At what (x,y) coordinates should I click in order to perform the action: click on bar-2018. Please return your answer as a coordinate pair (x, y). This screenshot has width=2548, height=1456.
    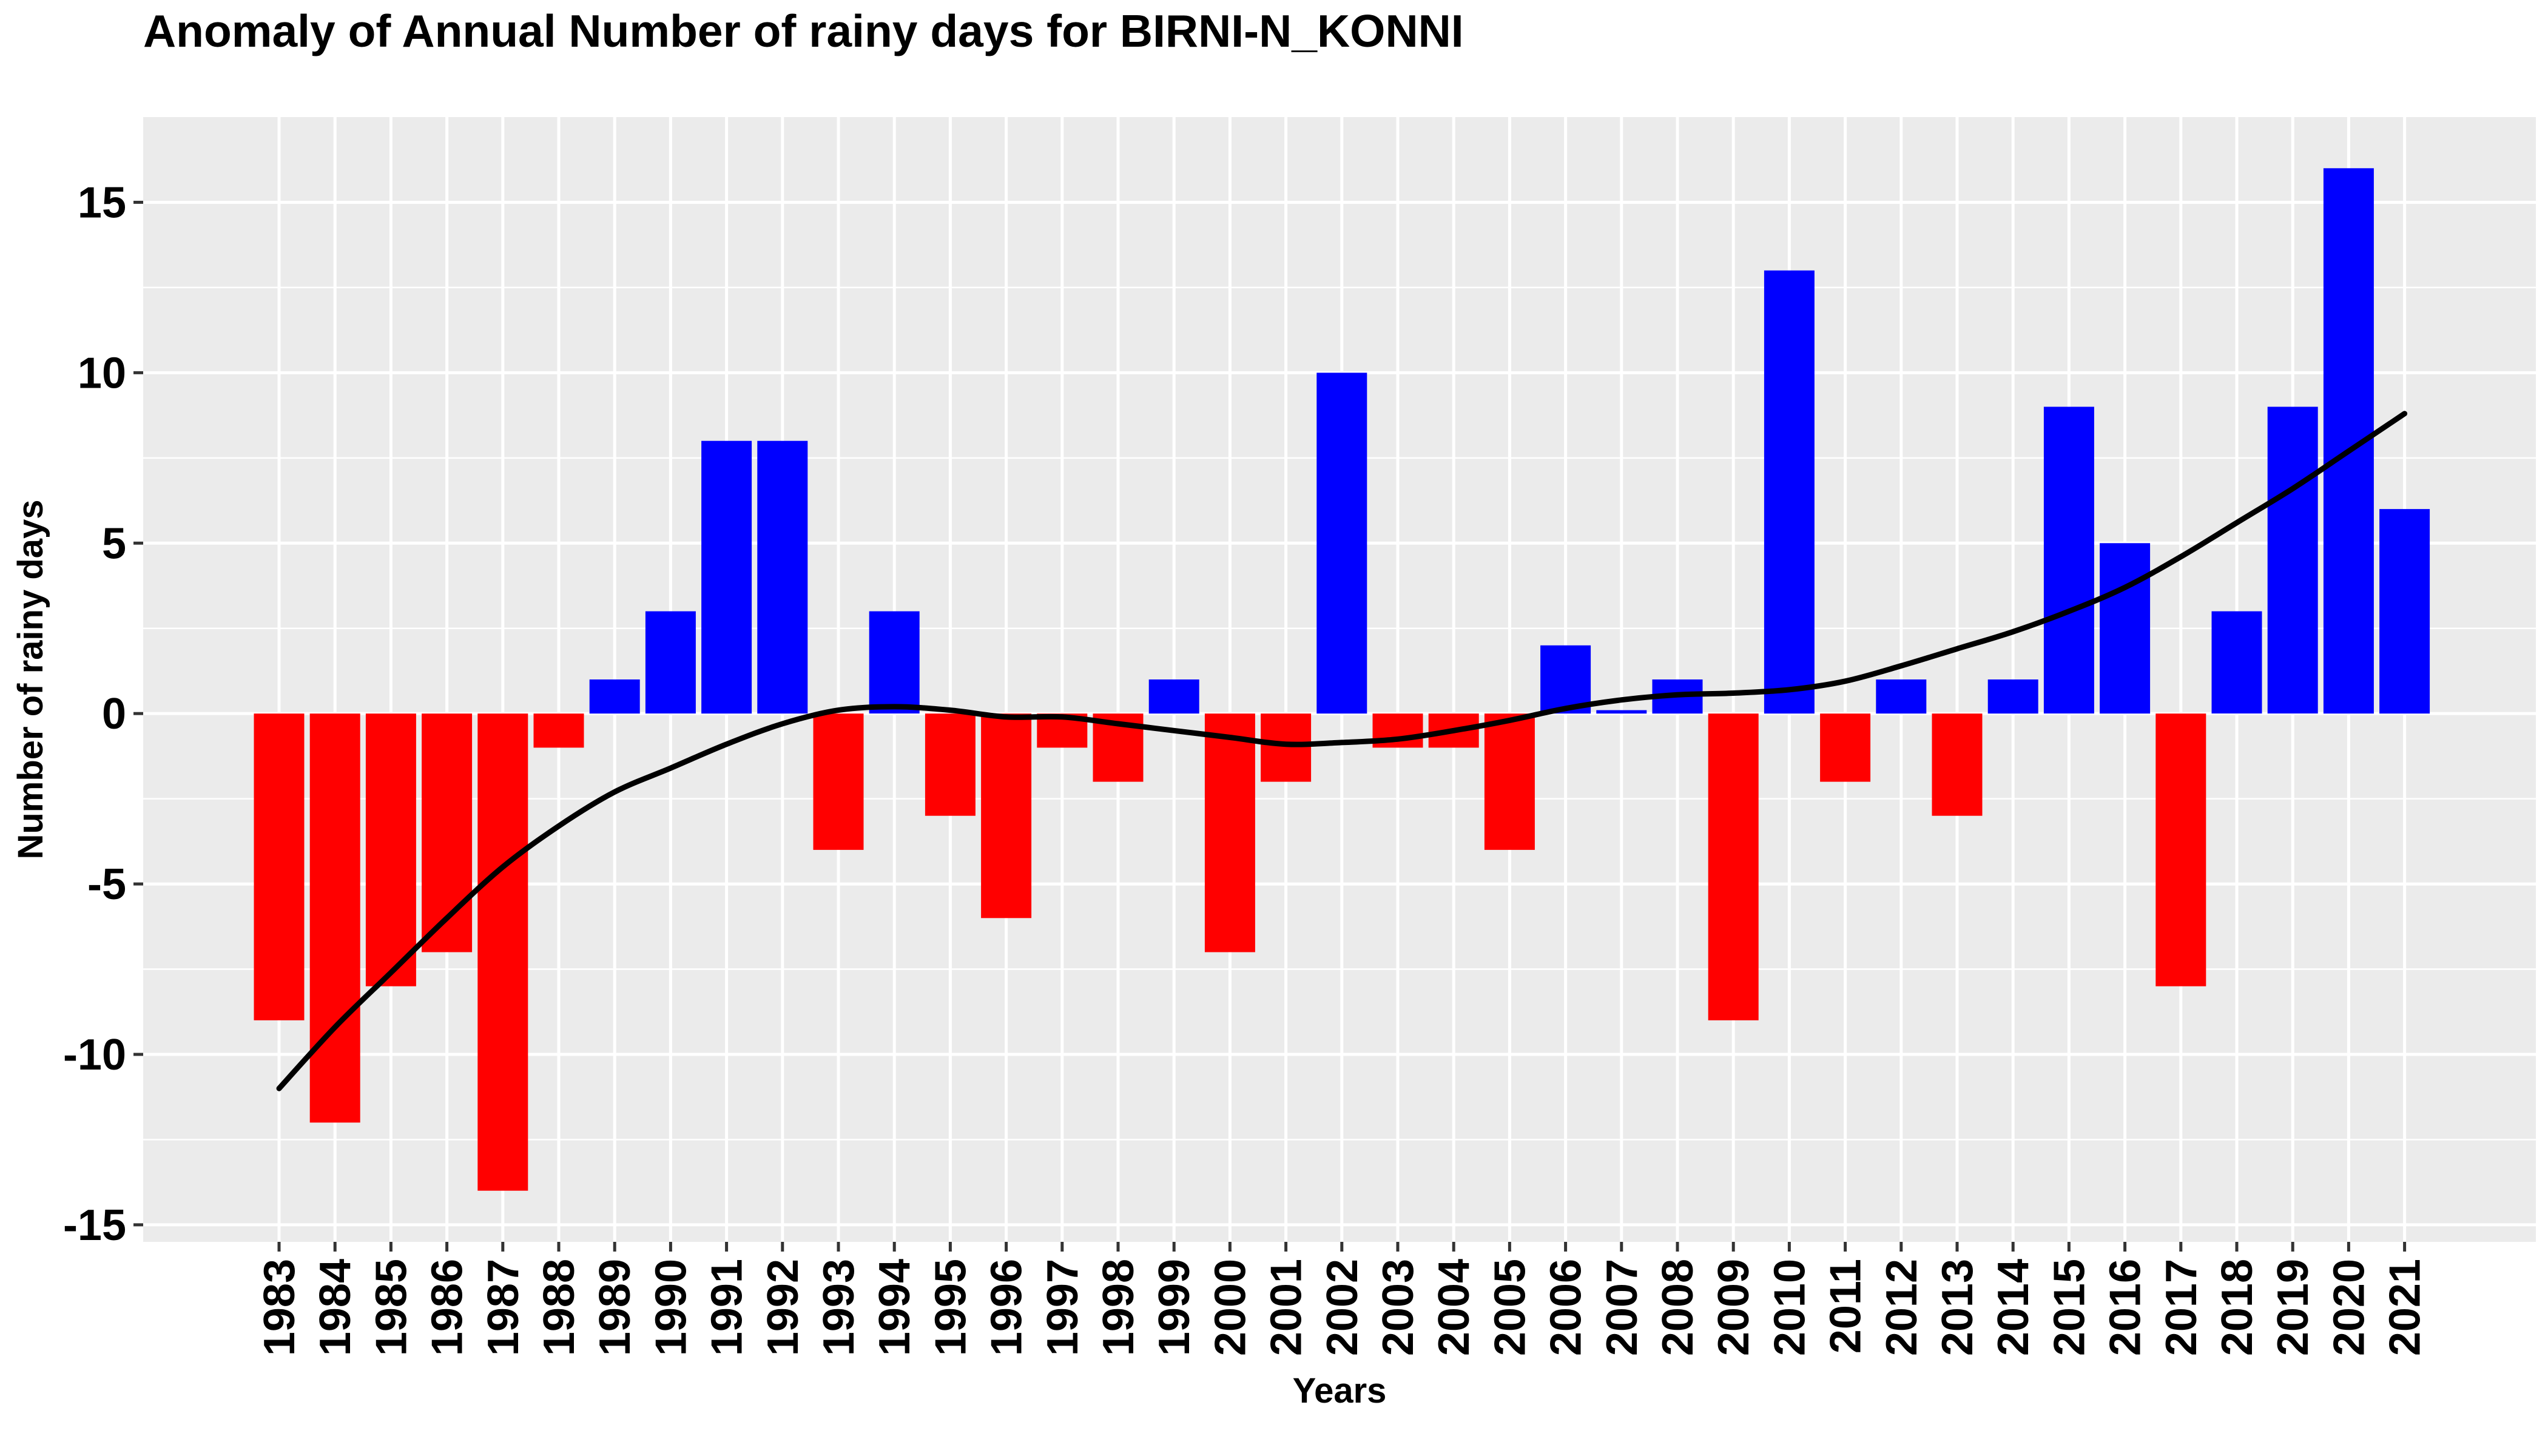
    Looking at the image, I should click on (2236, 662).